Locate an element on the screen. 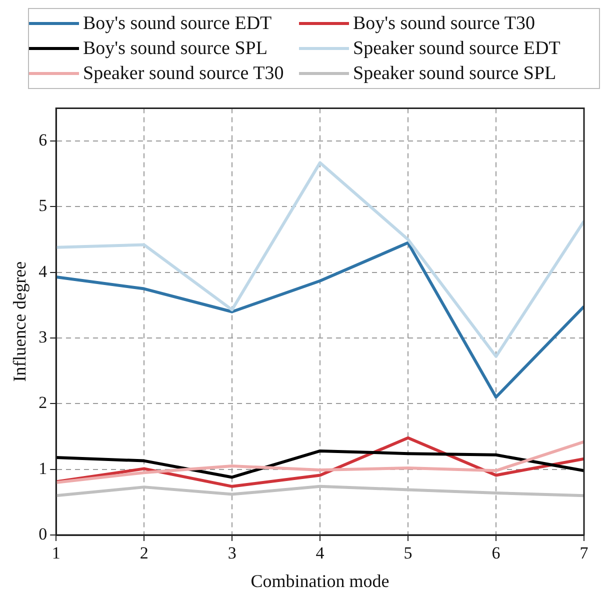 This screenshot has width=602, height=601. legend-label: Boy's sound source SPL is located at coordinates (175, 49).